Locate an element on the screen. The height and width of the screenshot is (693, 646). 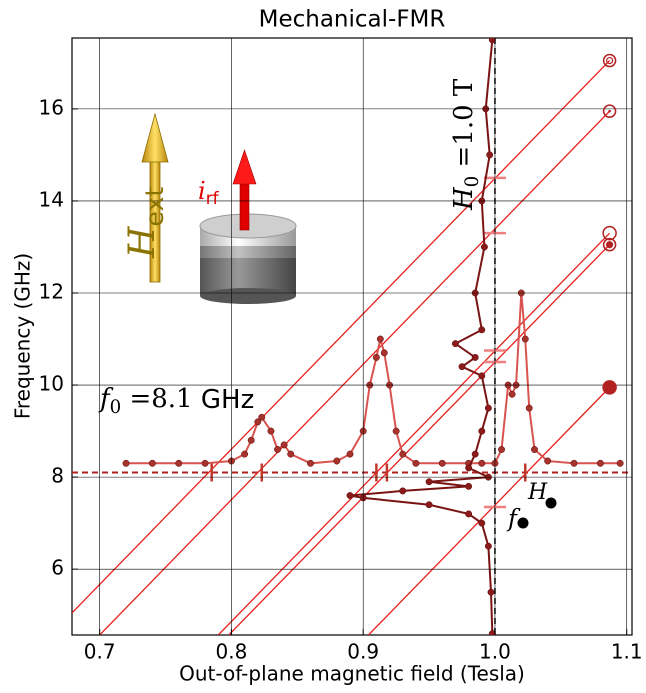
x-axis-label: Out-of-plane magnetic field (Tesla) is located at coordinates (352, 674).